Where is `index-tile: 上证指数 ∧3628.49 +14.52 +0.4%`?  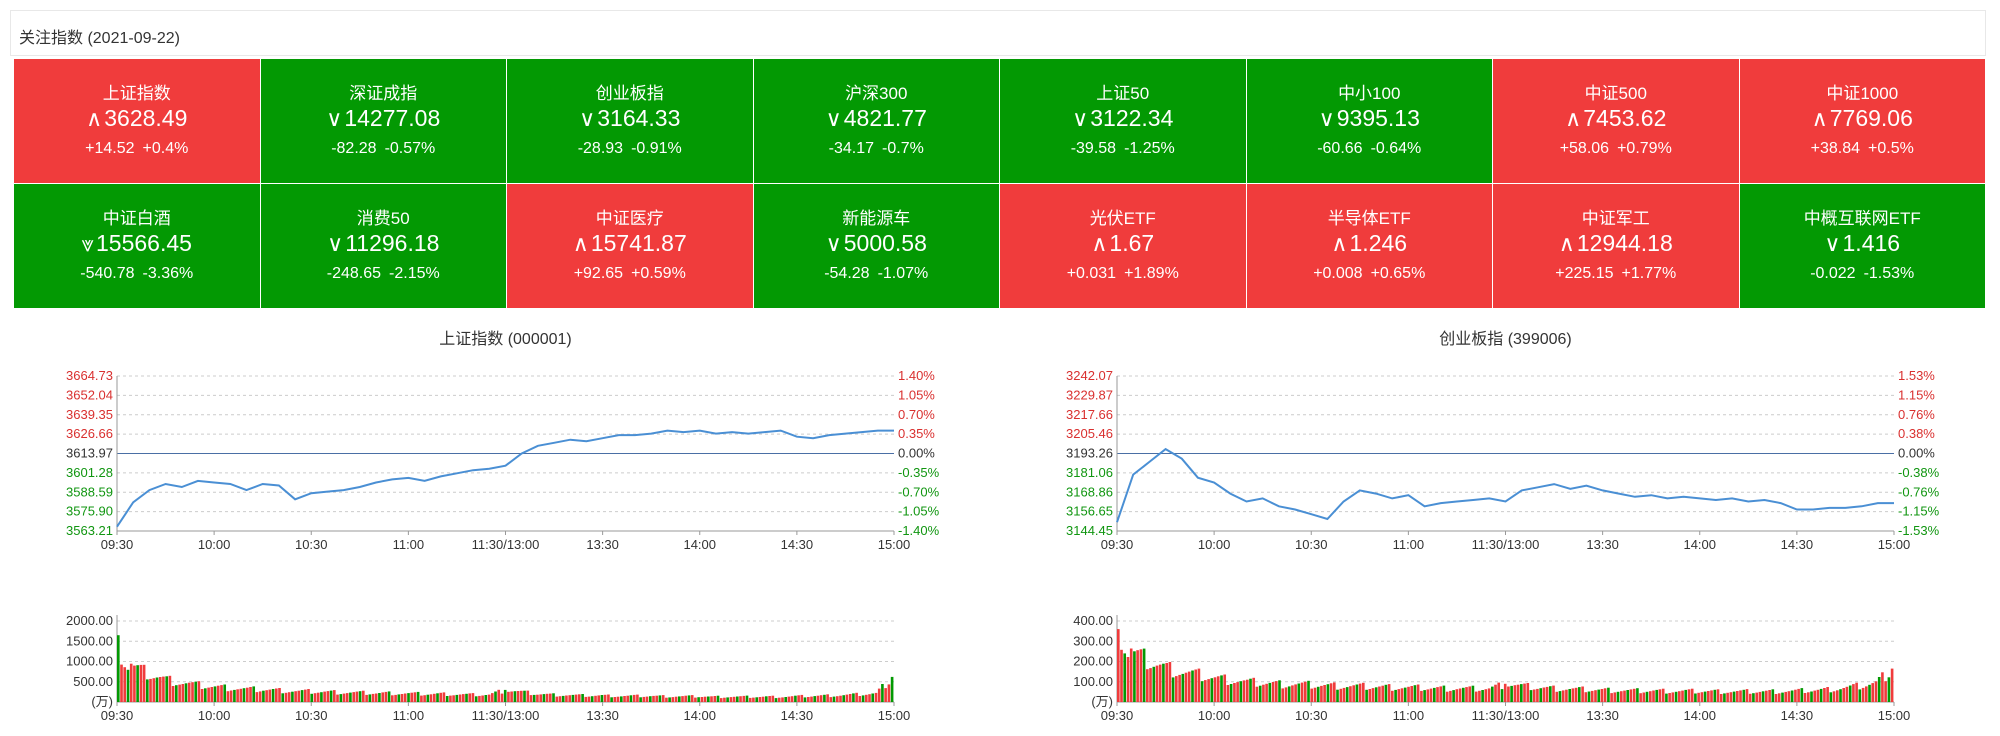 index-tile: 上证指数 ∧3628.49 +14.52 +0.4% is located at coordinates (137, 121).